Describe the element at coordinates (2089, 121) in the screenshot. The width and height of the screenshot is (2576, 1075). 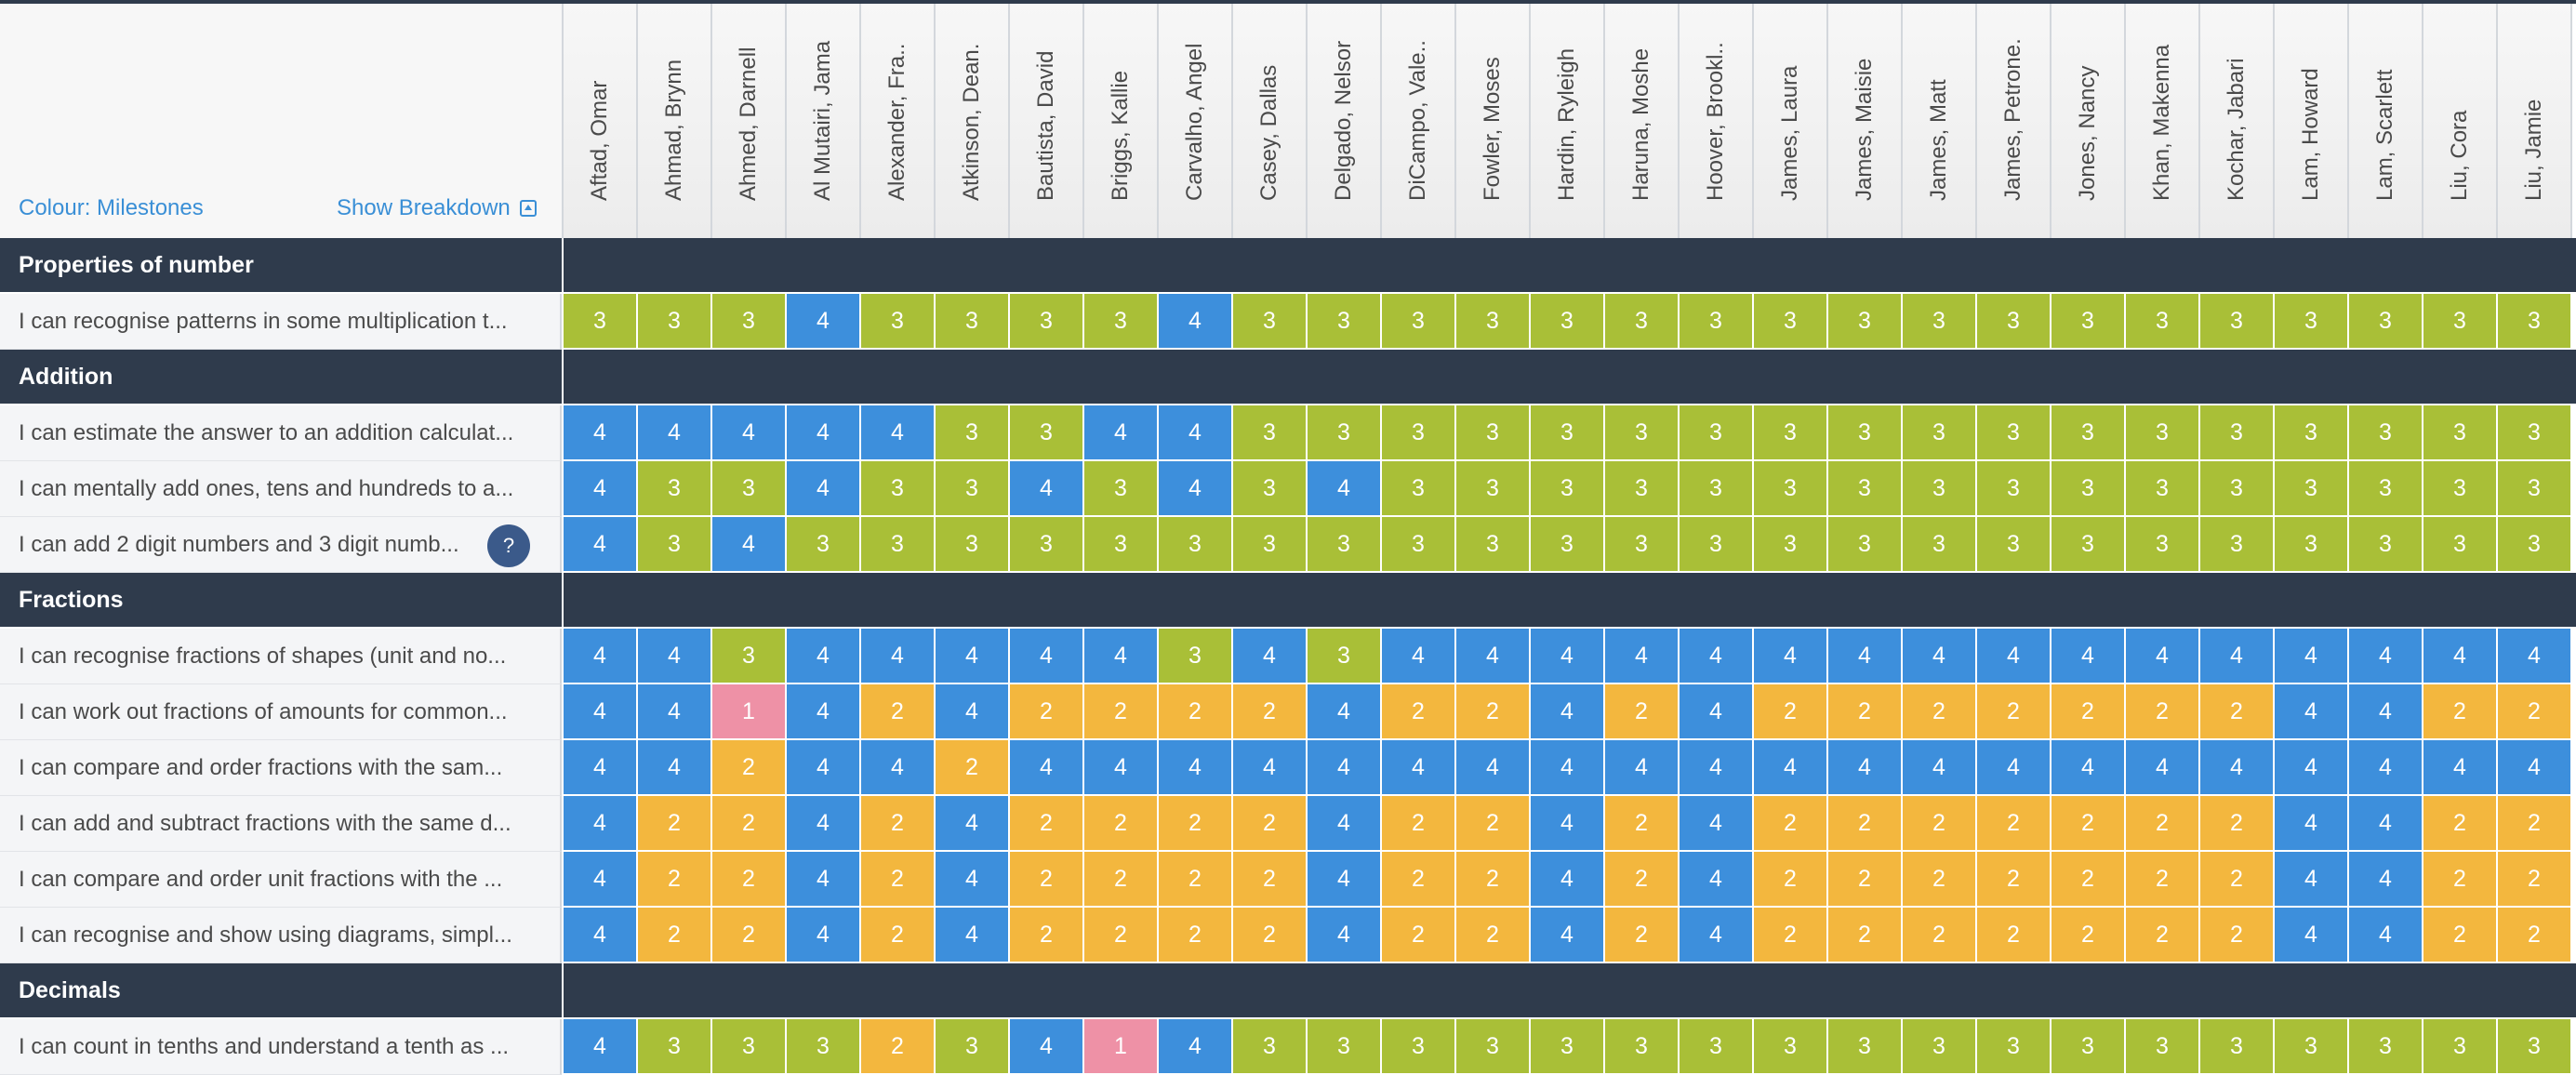
I see `student-column-header: Jones, Nancy` at that location.